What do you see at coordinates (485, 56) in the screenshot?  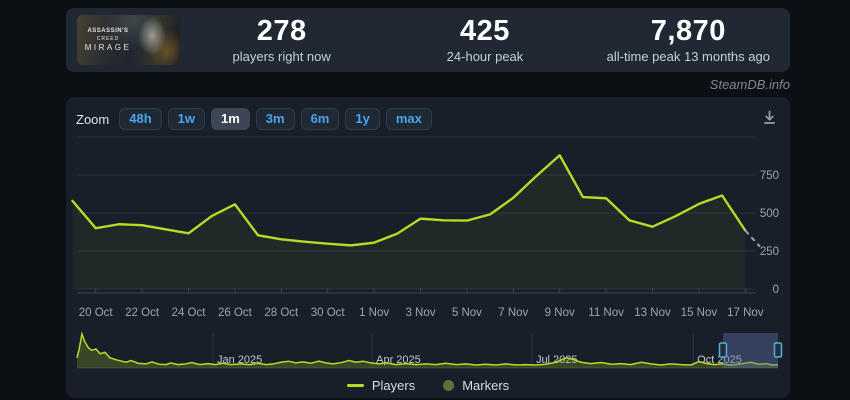 I see `stat-label: 24-hour peak` at bounding box center [485, 56].